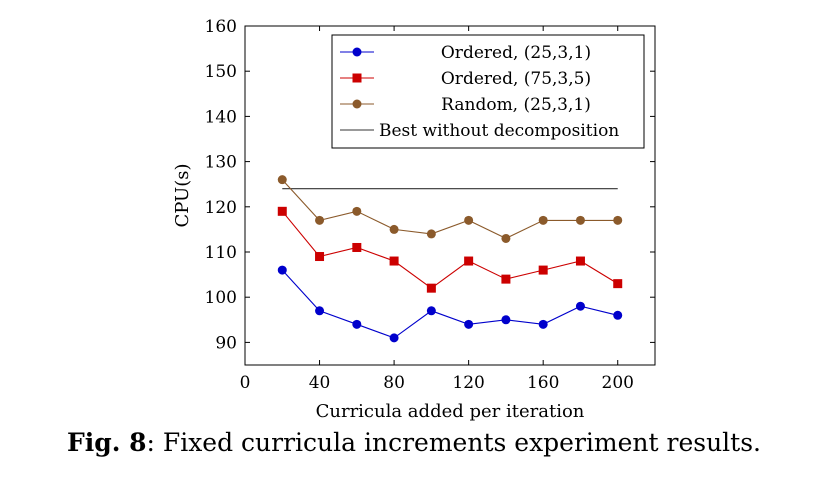 The height and width of the screenshot is (489, 828). Describe the element at coordinates (221, 298) in the screenshot. I see `y-tick-label: 100` at that location.